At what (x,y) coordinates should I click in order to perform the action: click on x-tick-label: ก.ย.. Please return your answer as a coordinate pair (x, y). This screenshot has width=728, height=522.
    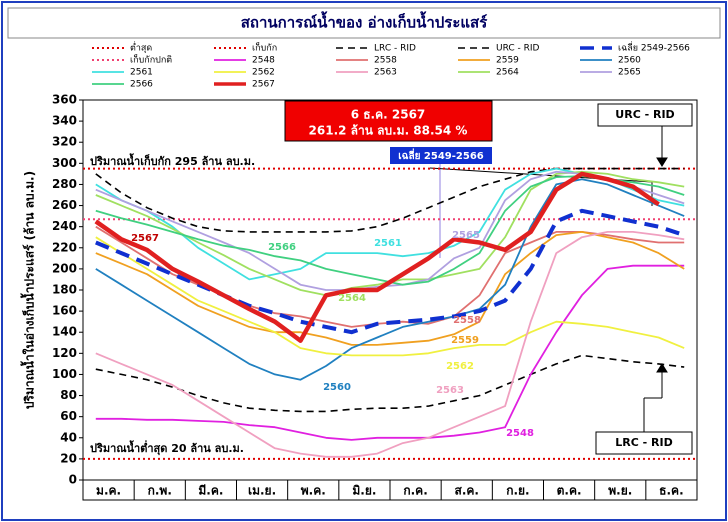
    Looking at the image, I should click on (517, 491).